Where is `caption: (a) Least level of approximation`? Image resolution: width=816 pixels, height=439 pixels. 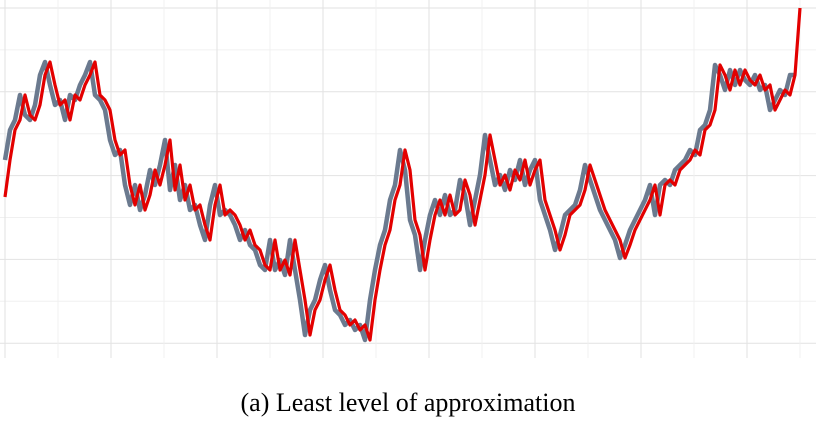 caption: (a) Least level of approximation is located at coordinates (408, 402).